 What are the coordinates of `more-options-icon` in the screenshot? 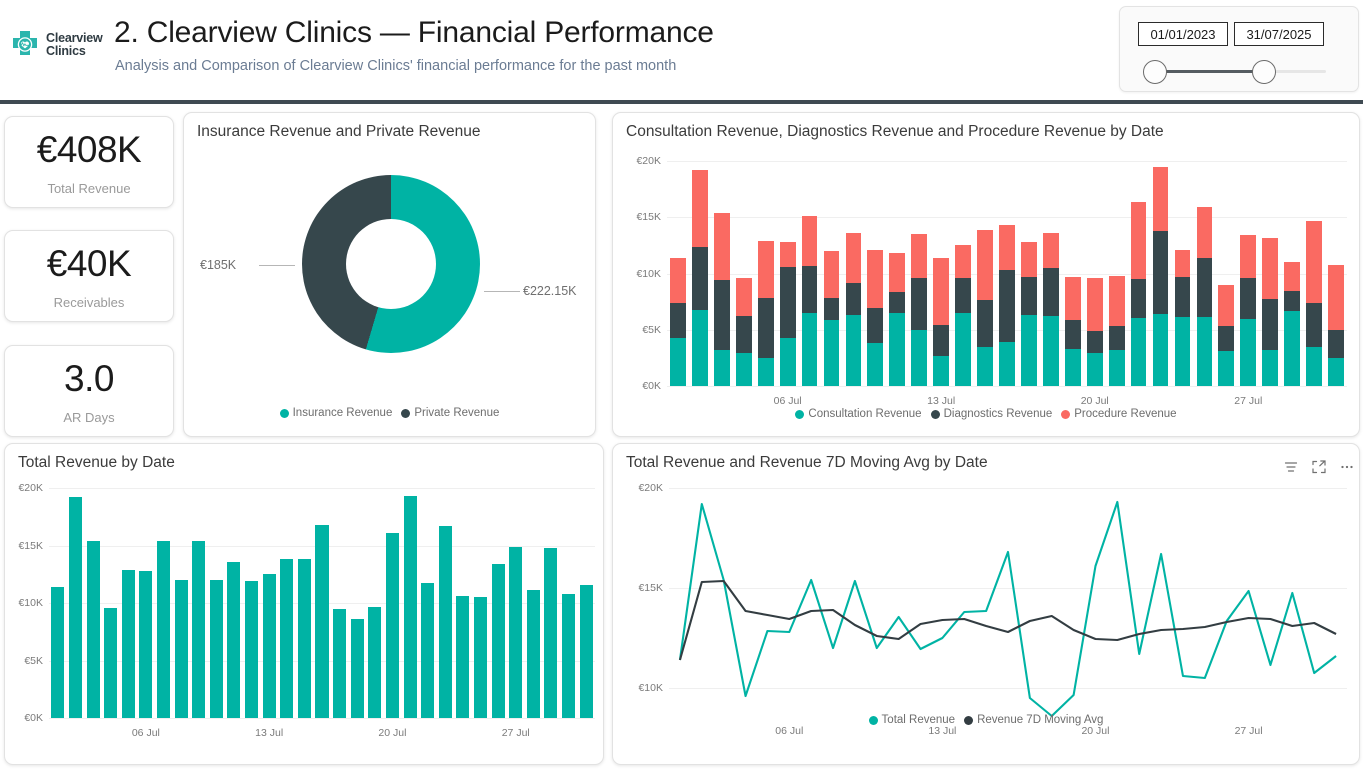 It's located at (1347, 467).